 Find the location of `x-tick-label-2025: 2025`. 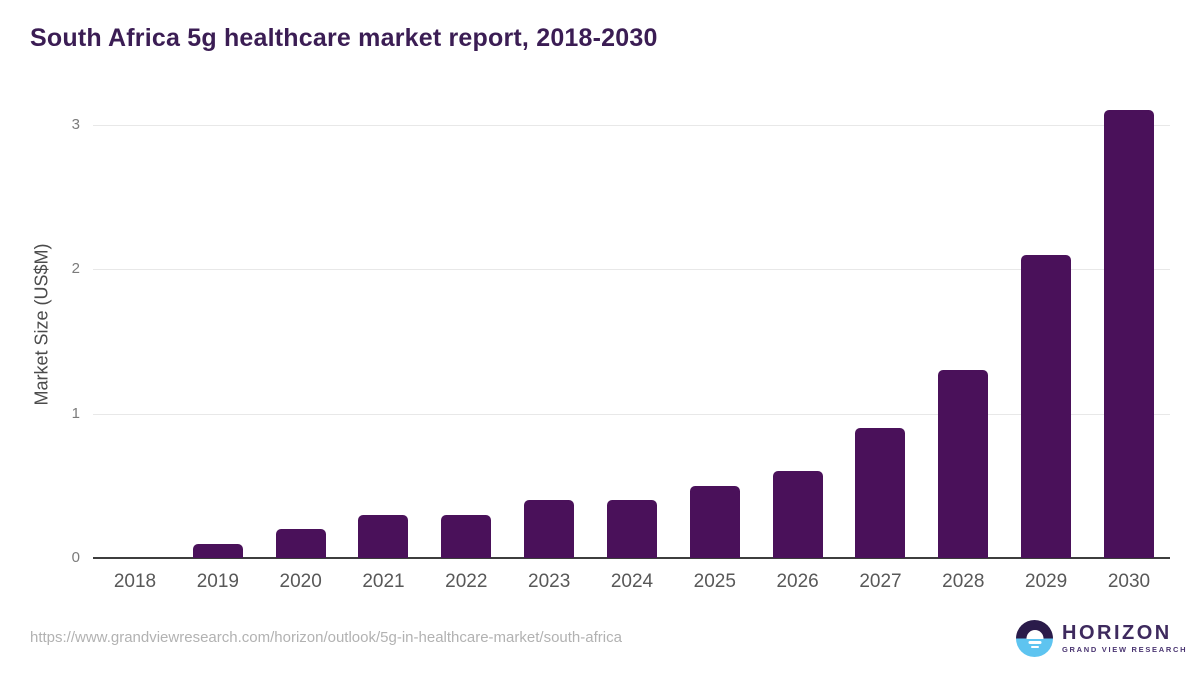

x-tick-label-2025: 2025 is located at coordinates (714, 581).